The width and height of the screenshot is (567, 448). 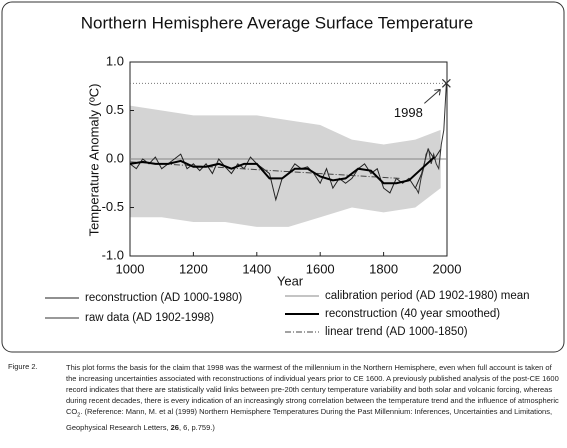 I want to click on x-tick-label: 1200, so click(x=193, y=268).